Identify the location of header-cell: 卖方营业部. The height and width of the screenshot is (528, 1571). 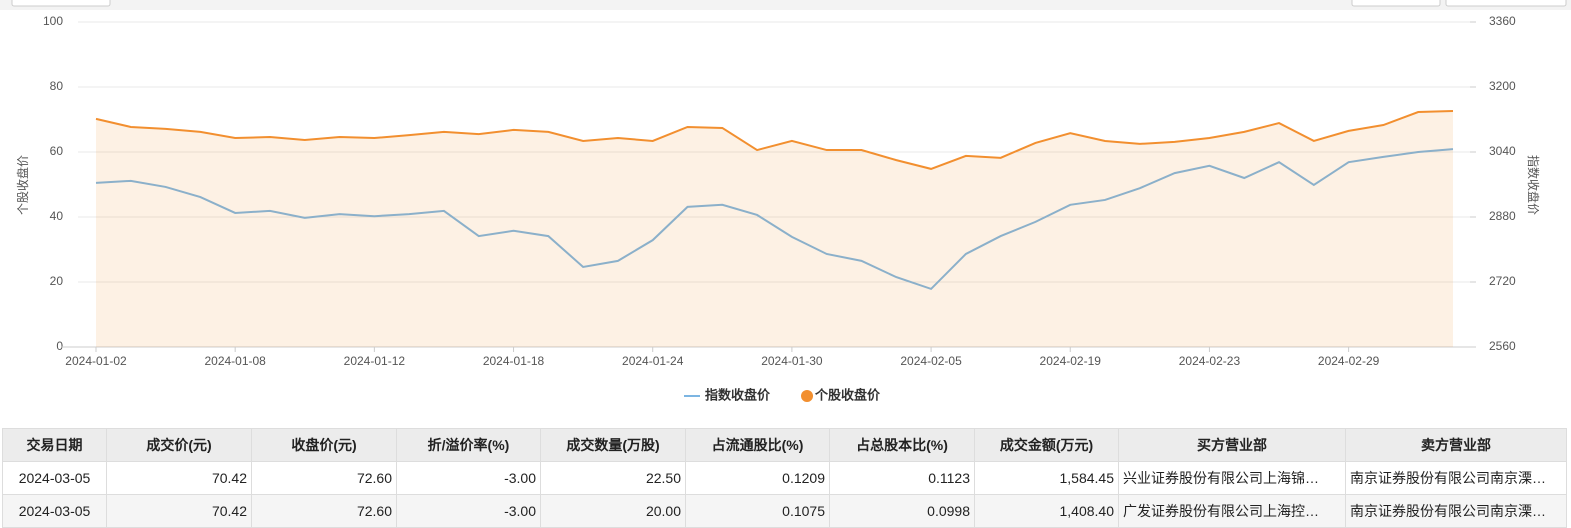
(1456, 445).